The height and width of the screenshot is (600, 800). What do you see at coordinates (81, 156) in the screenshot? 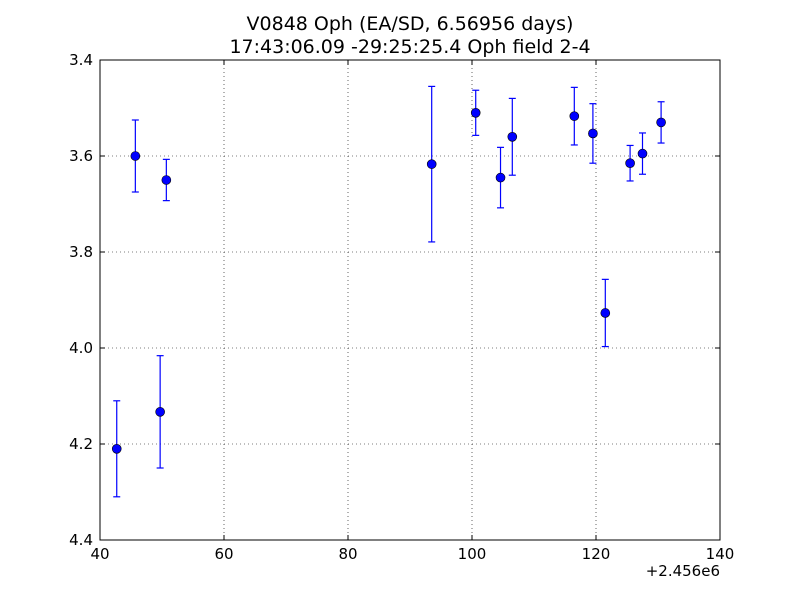
I see `y-tick-label: 3.6` at bounding box center [81, 156].